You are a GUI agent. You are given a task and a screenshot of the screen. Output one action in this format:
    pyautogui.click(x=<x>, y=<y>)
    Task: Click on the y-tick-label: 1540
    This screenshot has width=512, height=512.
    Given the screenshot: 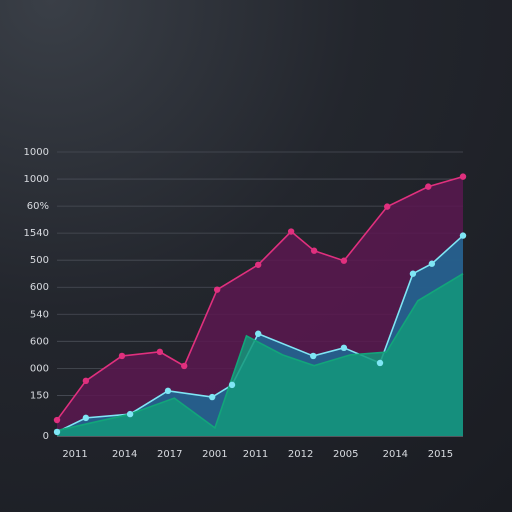 What is the action you would take?
    pyautogui.click(x=36, y=233)
    